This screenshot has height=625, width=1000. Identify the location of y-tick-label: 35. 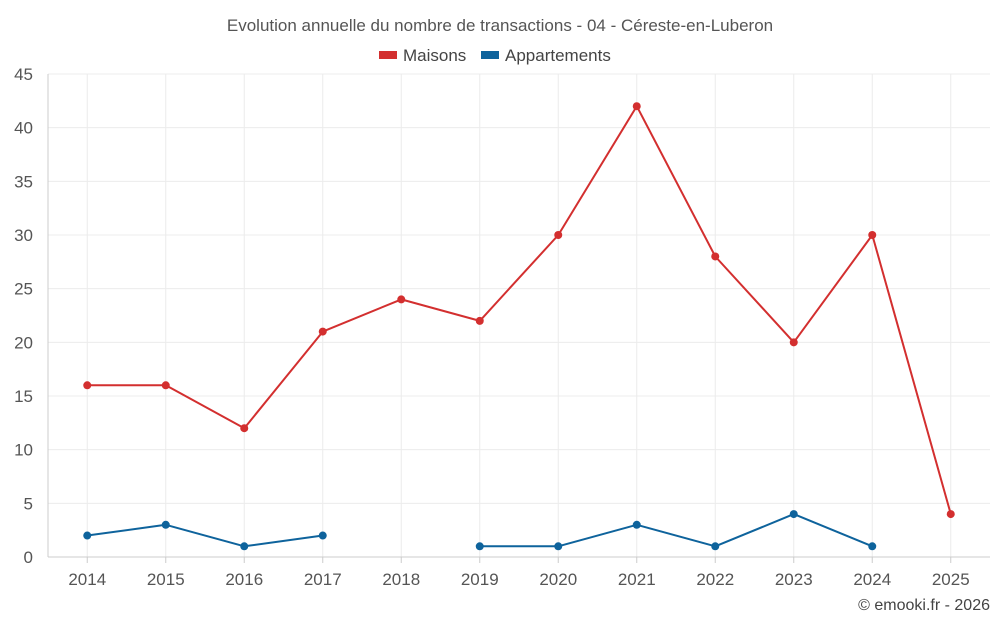
(23, 181).